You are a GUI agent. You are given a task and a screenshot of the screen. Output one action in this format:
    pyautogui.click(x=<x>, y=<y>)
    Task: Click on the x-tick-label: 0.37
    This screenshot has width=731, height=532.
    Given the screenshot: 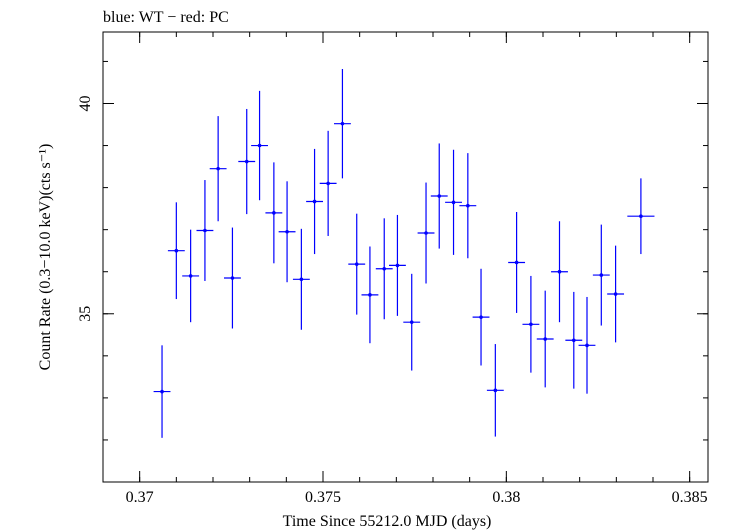 What is the action you would take?
    pyautogui.click(x=140, y=497)
    